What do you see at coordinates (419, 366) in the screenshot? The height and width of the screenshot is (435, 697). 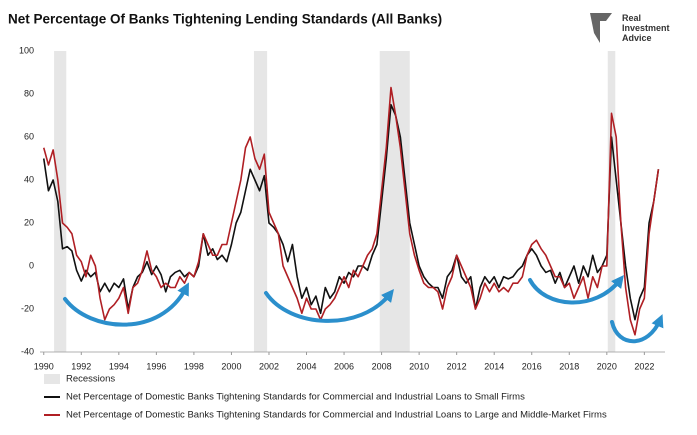 I see `x-tick-label: 2010` at bounding box center [419, 366].